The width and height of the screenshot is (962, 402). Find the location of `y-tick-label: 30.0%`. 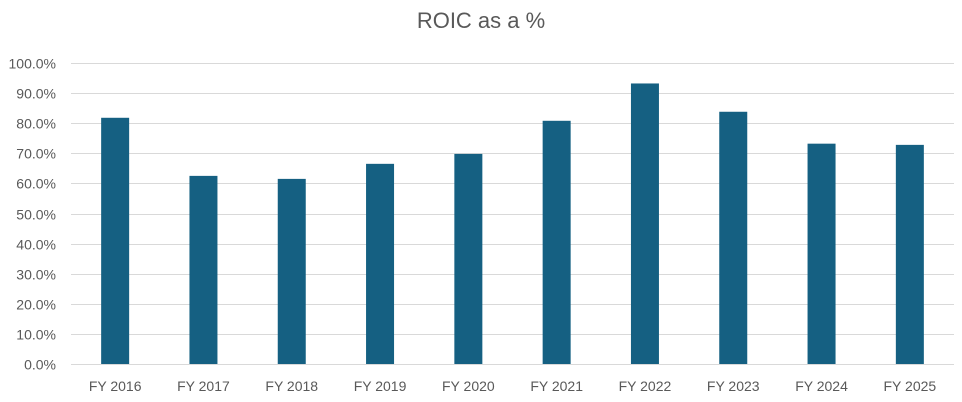

y-tick-label: 30.0% is located at coordinates (36, 275).